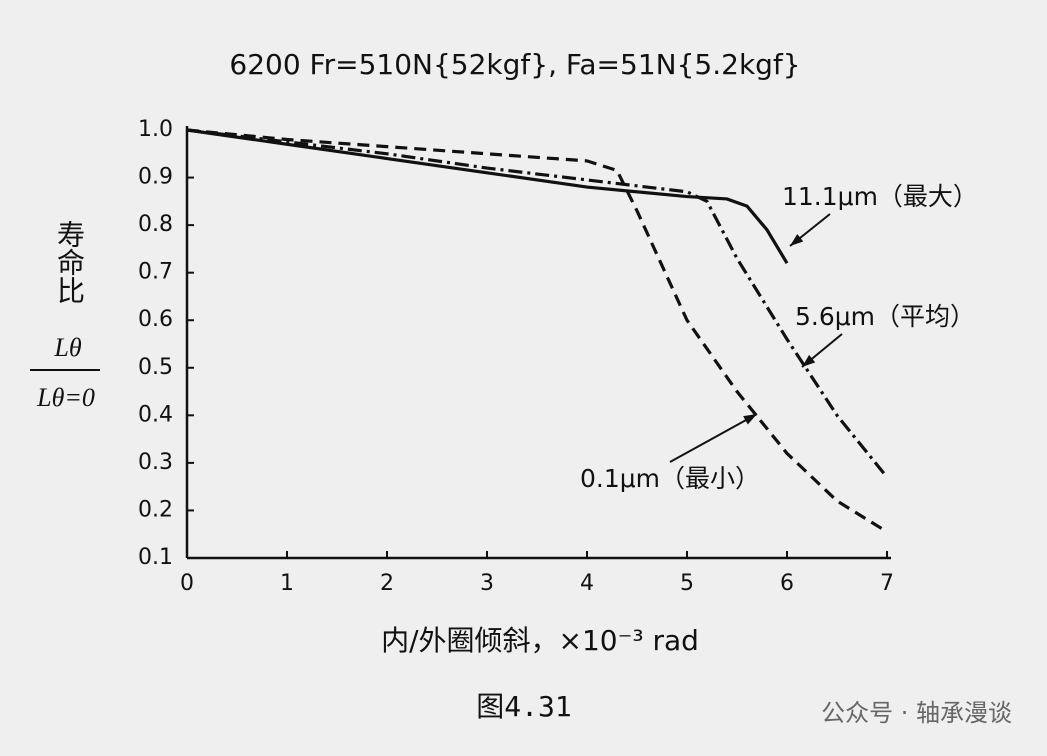  What do you see at coordinates (787, 583) in the screenshot?
I see `x-tick-label: 6` at bounding box center [787, 583].